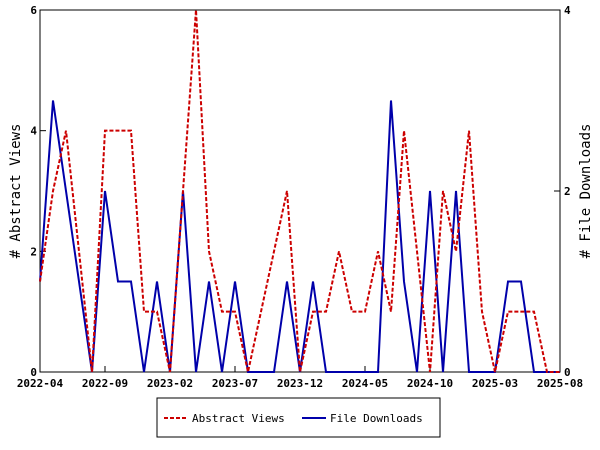  I want to click on x-tick-label: 2024-10, so click(430, 383).